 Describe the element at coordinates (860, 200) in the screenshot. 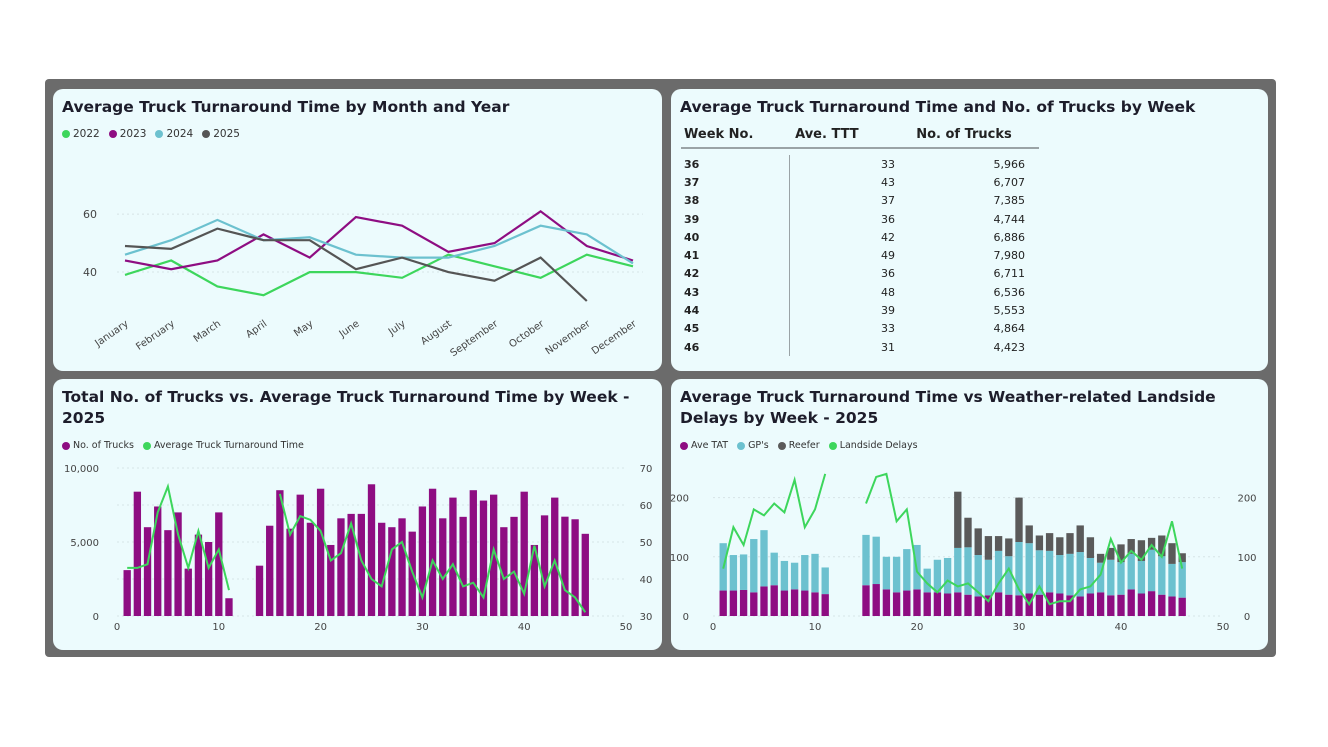

I see `table-row: 38 37 7,385` at that location.